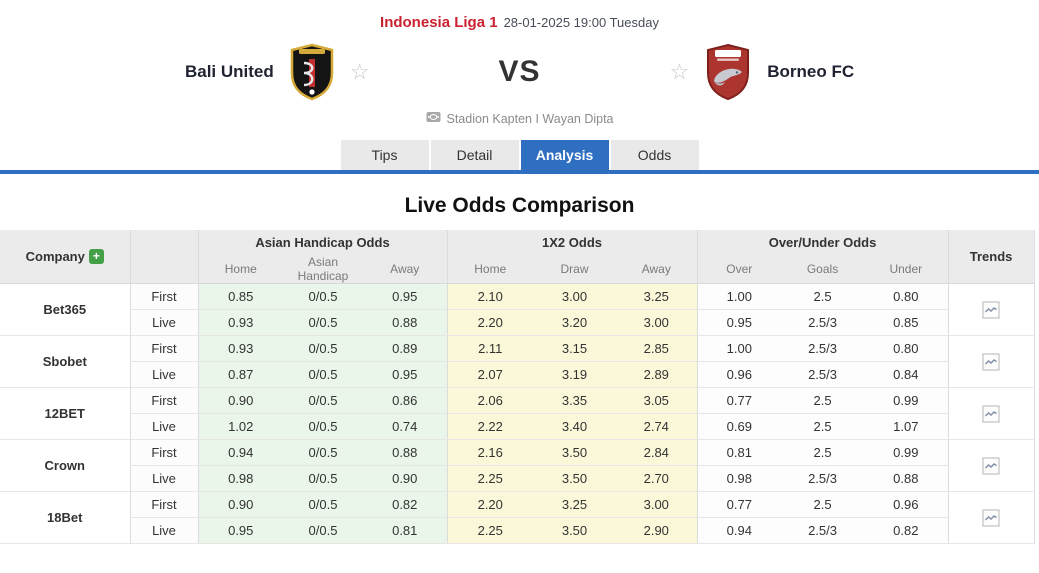  What do you see at coordinates (474, 155) in the screenshot?
I see `tab-detail: Detail` at bounding box center [474, 155].